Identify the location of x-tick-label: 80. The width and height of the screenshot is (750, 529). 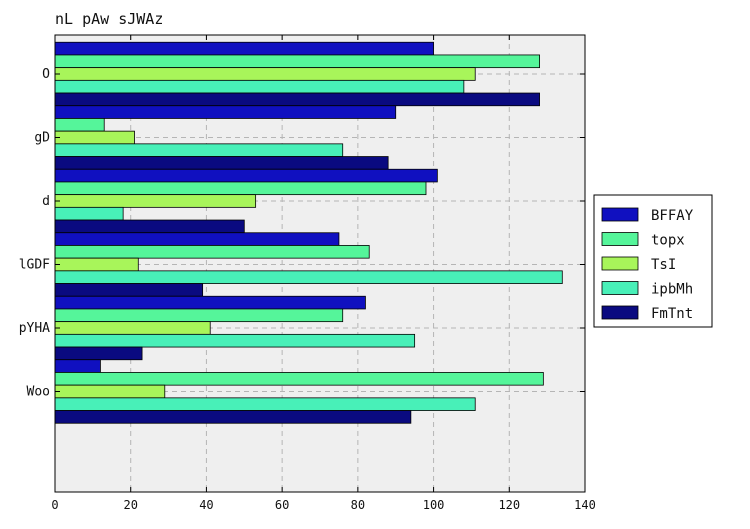
(358, 505).